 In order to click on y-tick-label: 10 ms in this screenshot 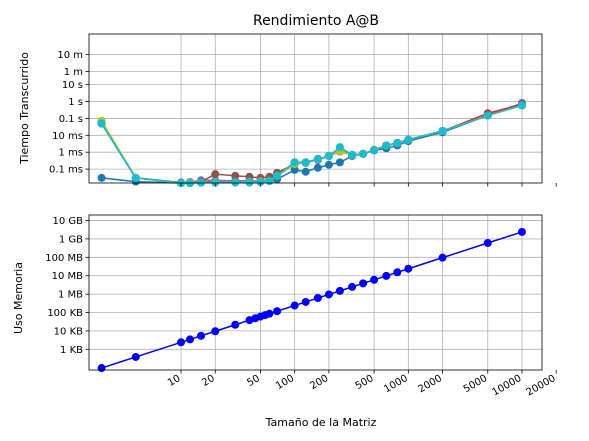, I will do `click(67, 136)`.